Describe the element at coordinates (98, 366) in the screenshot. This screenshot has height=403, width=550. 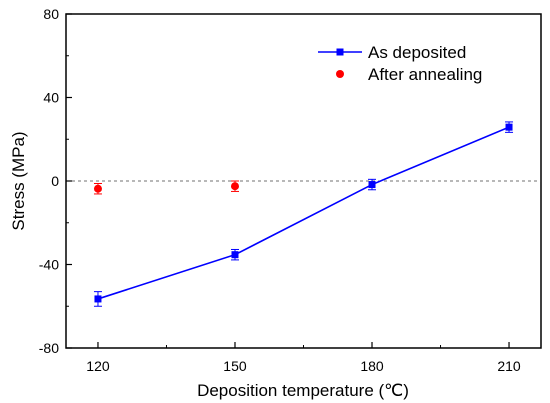
I see `x-tick-label: 120` at that location.